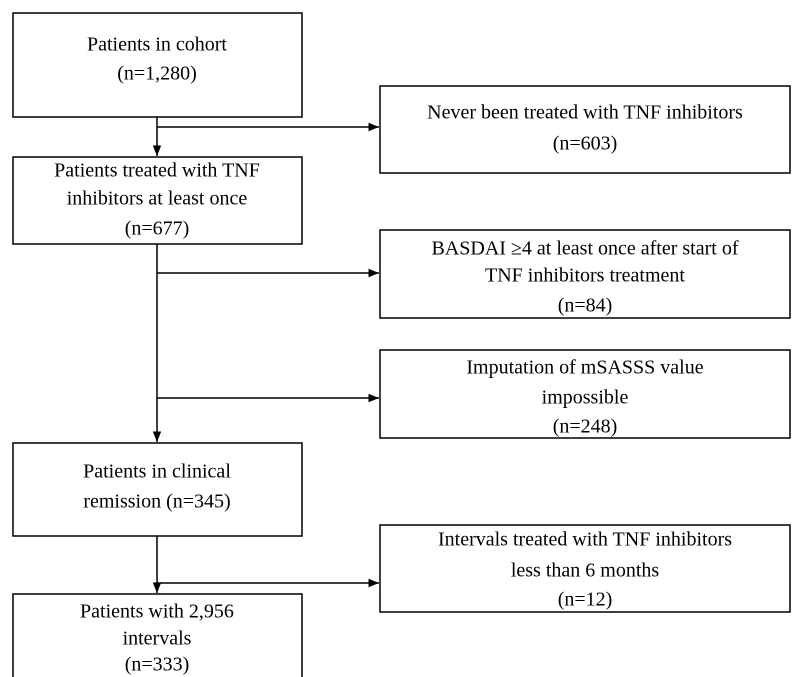 This screenshot has height=677, width=792. I want to click on node-text: inhibitors at least once, so click(157, 199).